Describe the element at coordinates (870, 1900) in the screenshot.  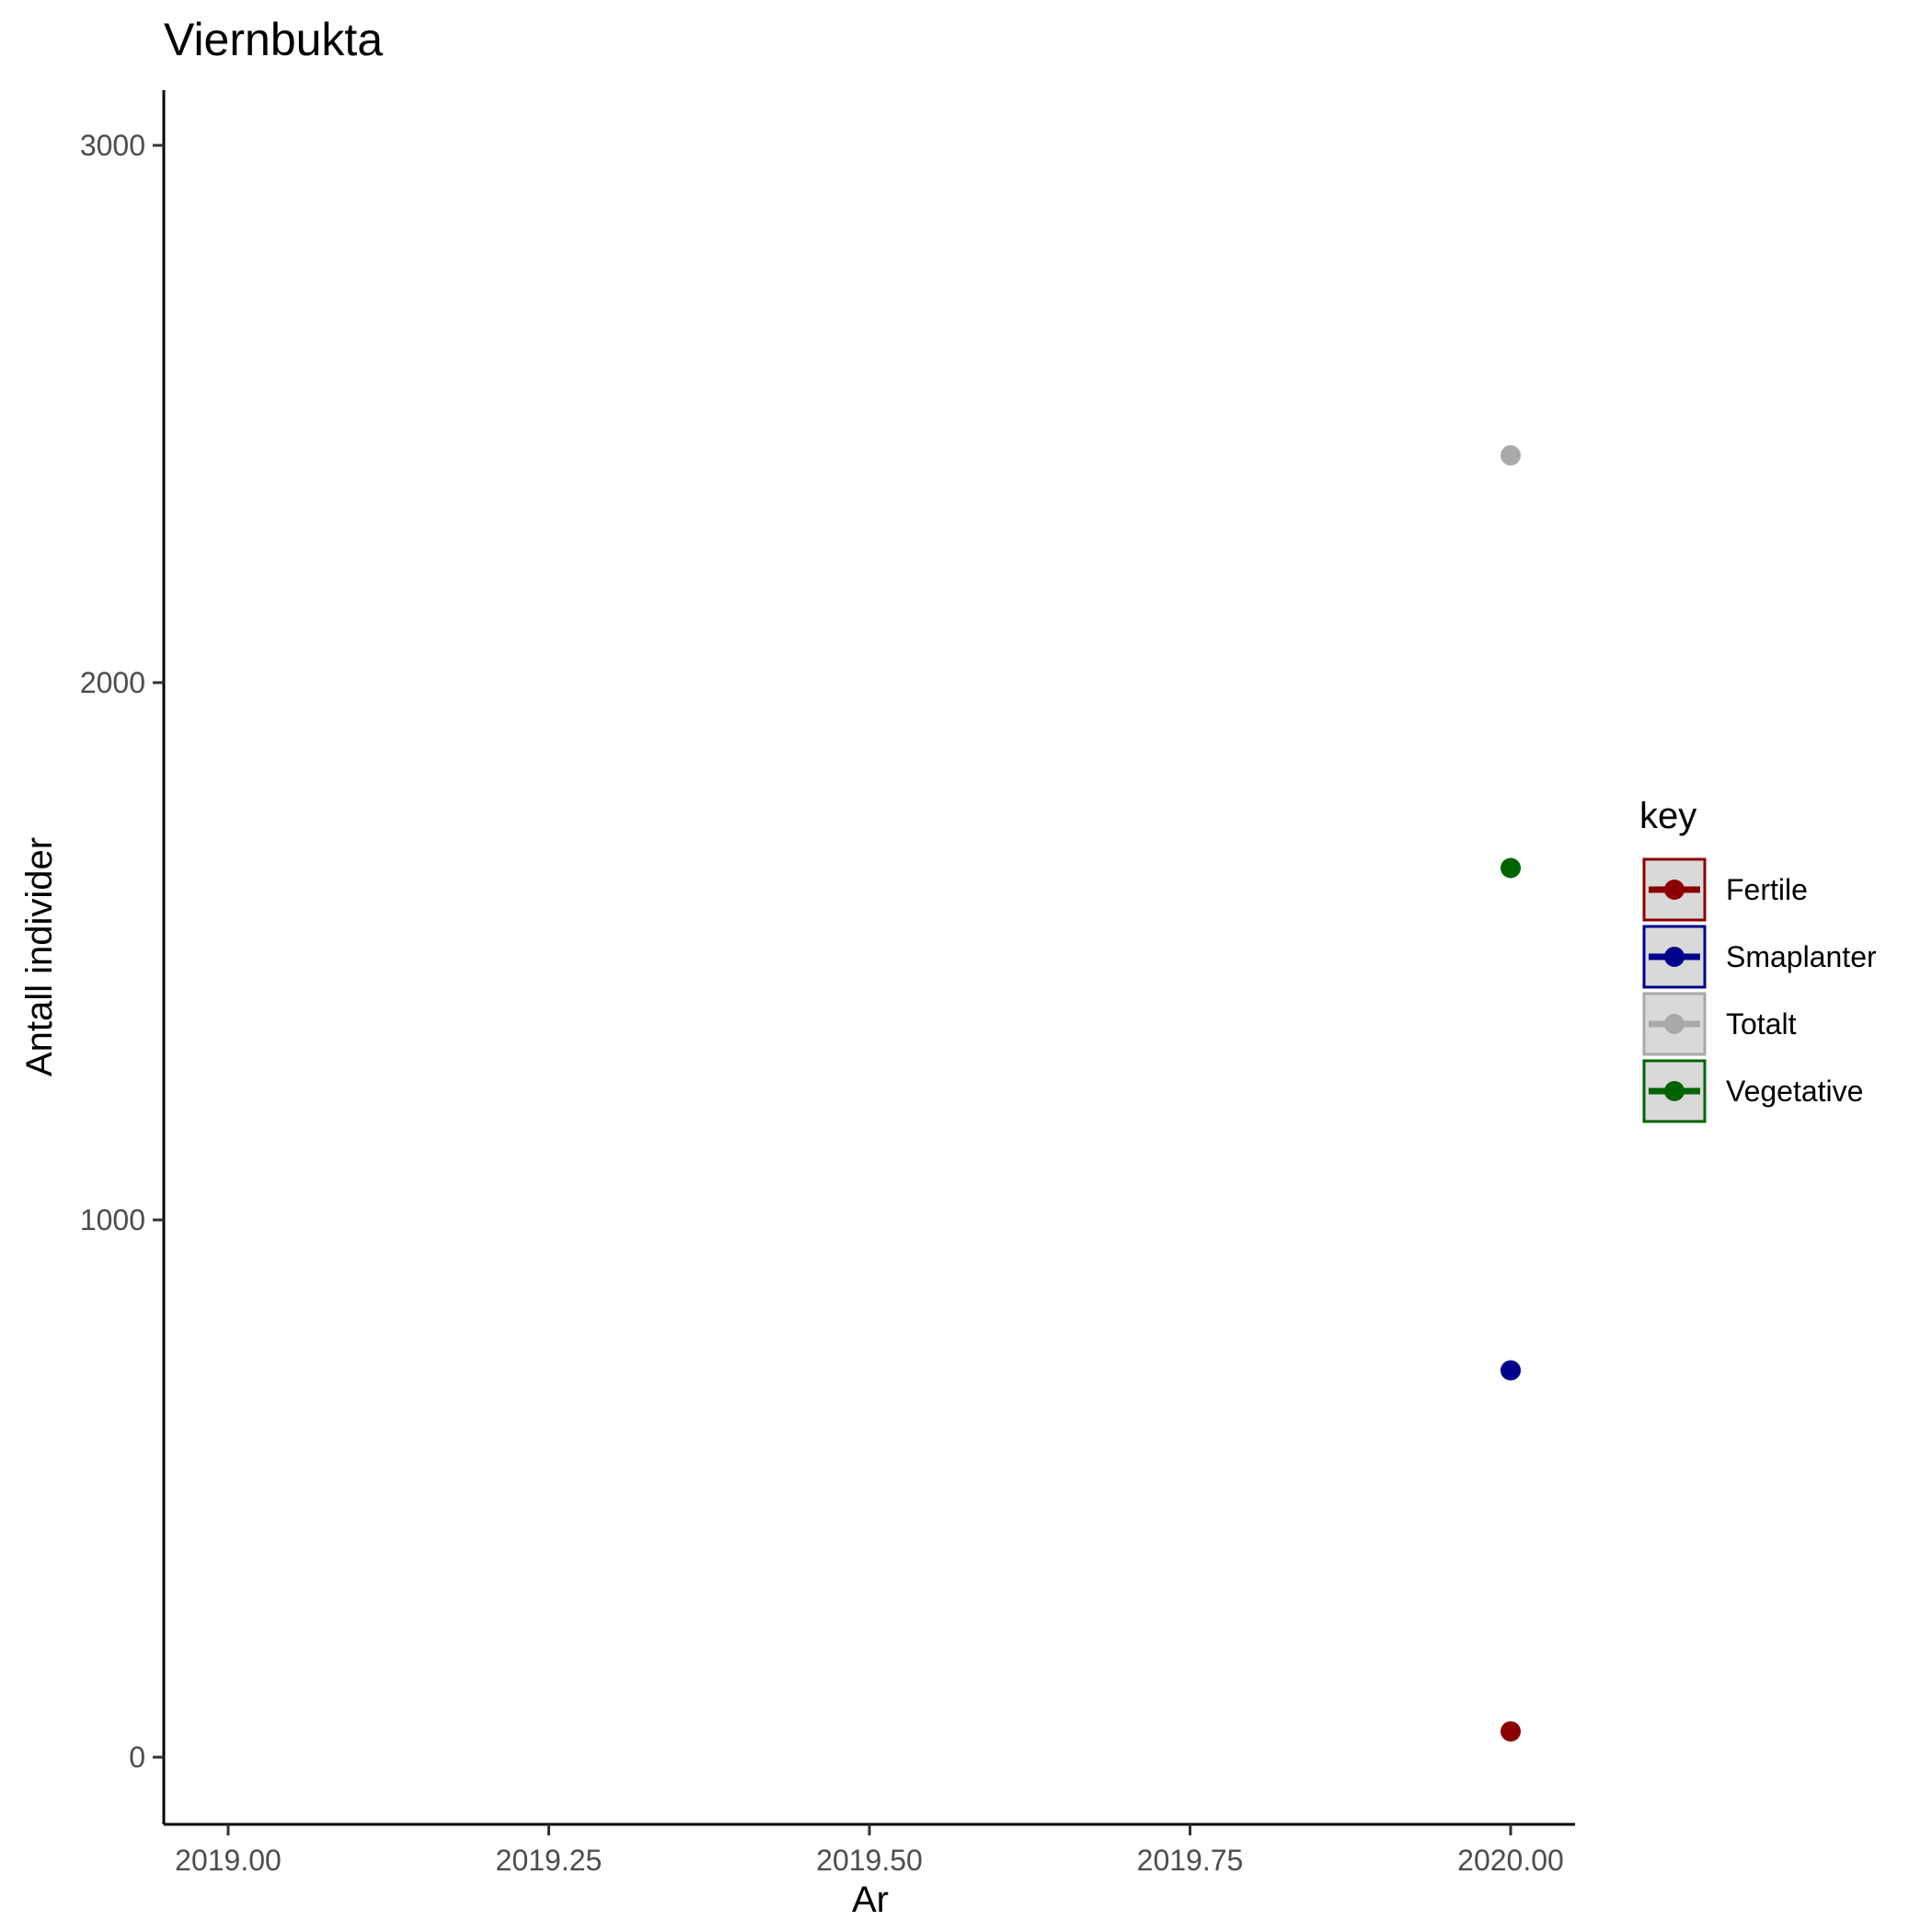
I see `x-axis-title: Ar` at that location.